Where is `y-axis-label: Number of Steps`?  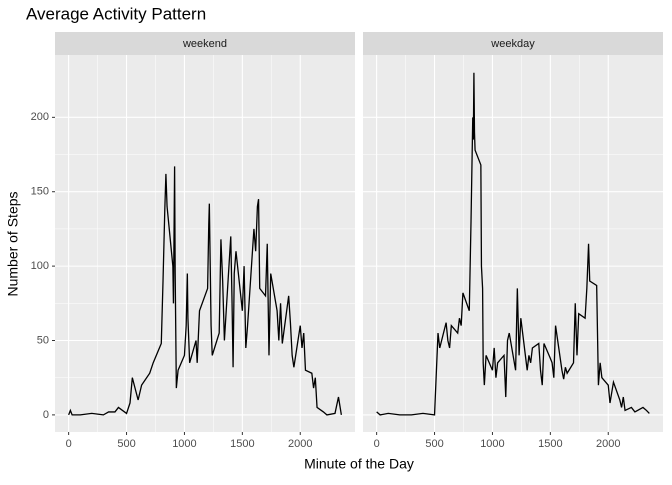 y-axis-label: Number of Steps is located at coordinates (13, 243).